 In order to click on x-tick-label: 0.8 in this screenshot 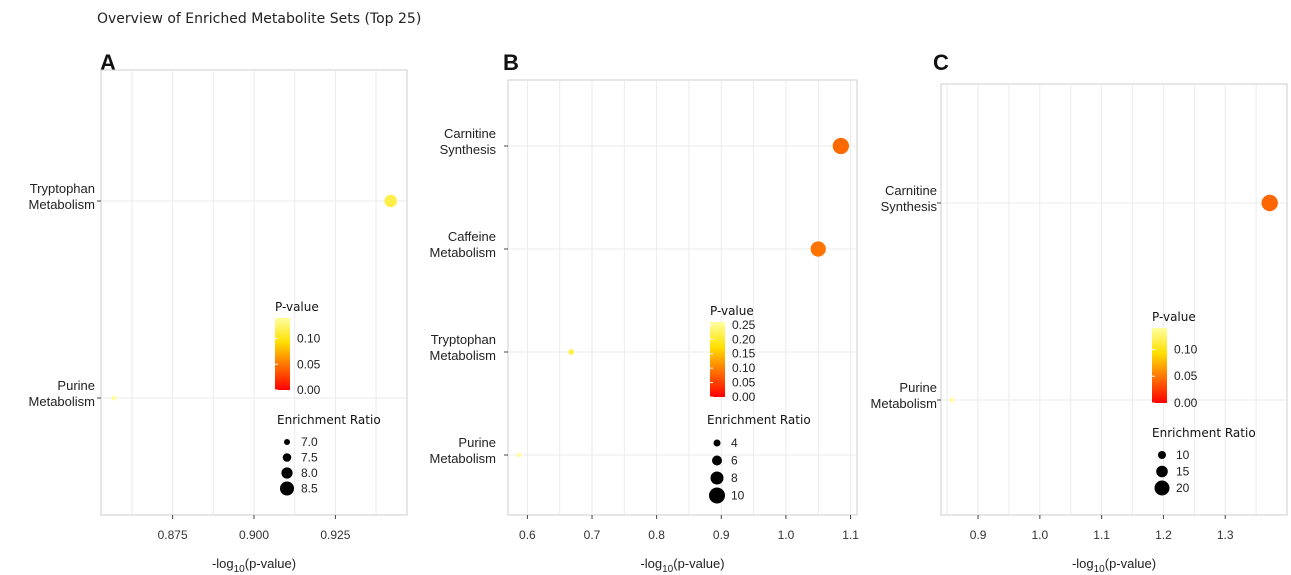, I will do `click(656, 535)`.